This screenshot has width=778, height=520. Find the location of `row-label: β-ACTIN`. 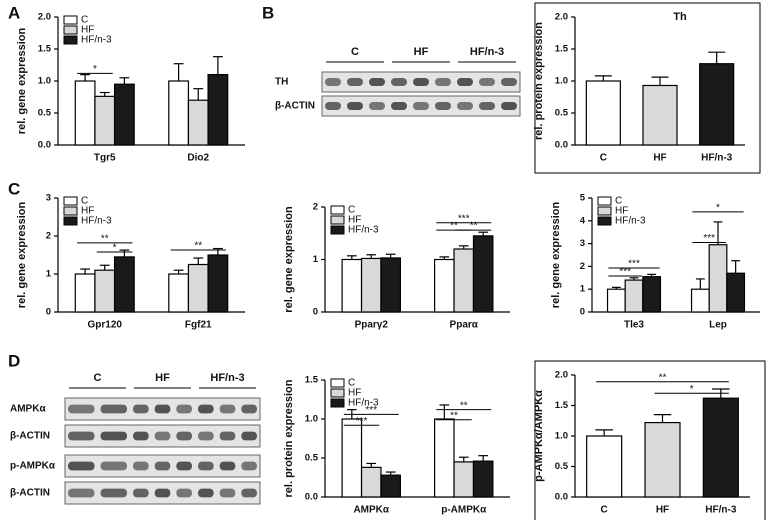

row-label: β-ACTIN is located at coordinates (30, 493).